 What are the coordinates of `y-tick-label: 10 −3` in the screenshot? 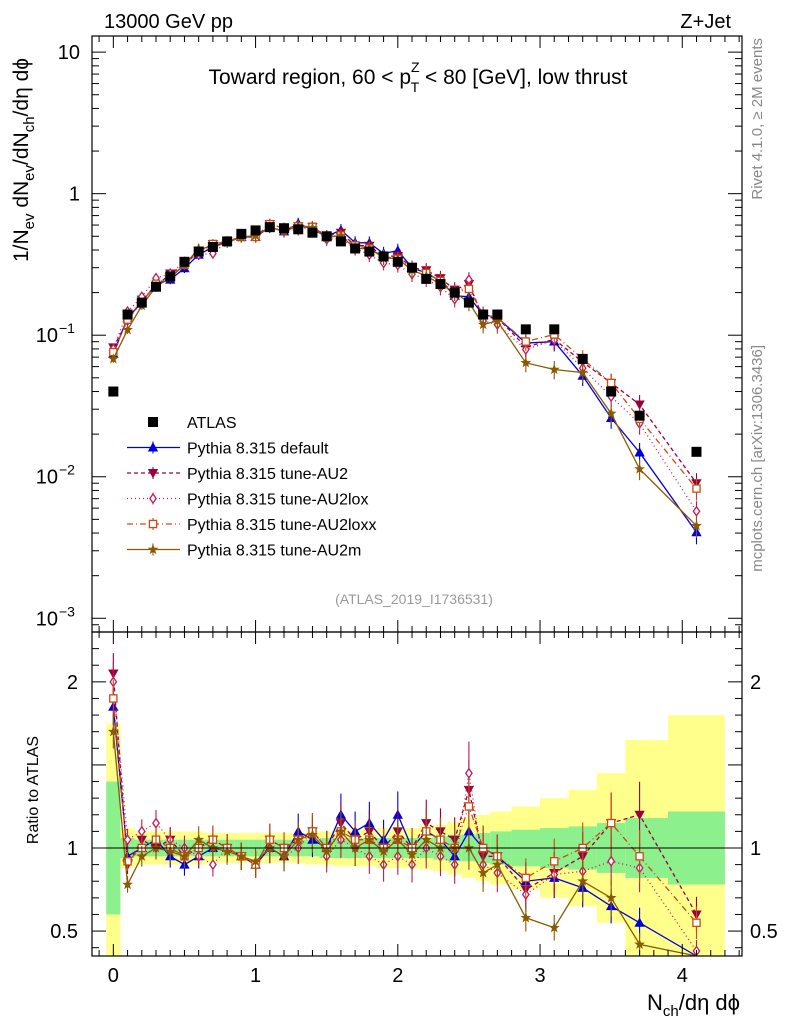 It's located at (55, 616).